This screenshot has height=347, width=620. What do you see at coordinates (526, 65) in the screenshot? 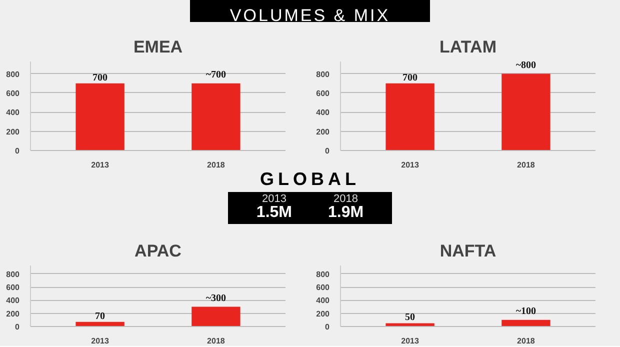
I see `data-label: ~800` at bounding box center [526, 65].